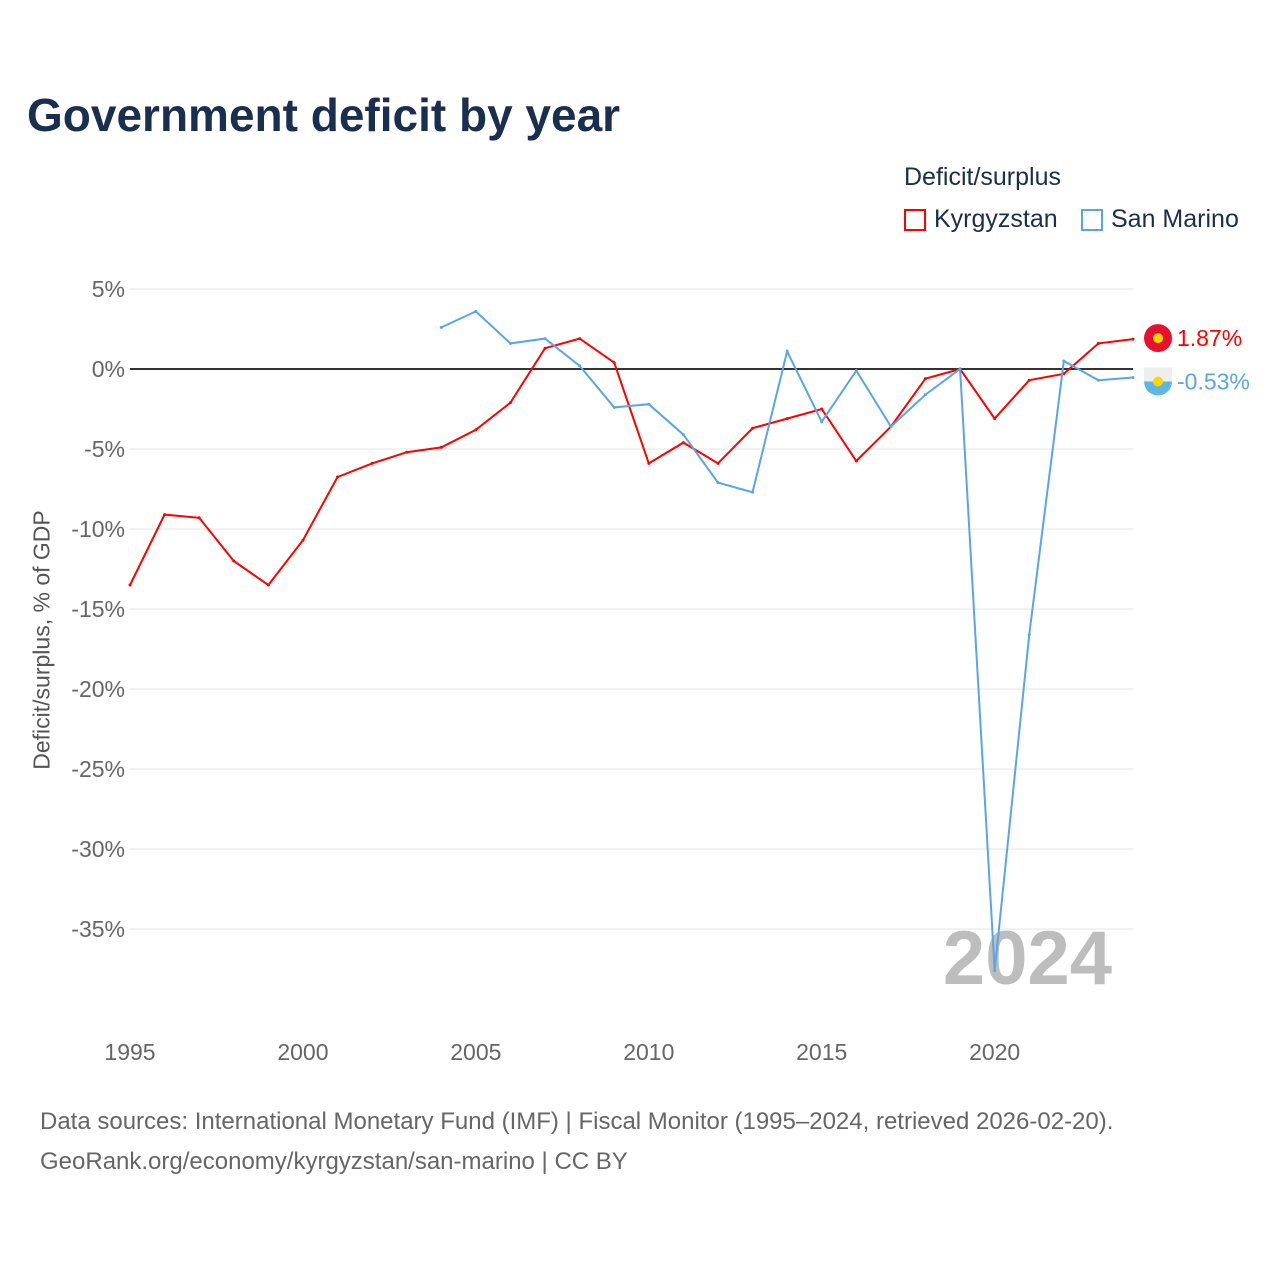 This screenshot has width=1280, height=1280. What do you see at coordinates (982, 177) in the screenshot?
I see `legend-title: Deficit/surplus` at bounding box center [982, 177].